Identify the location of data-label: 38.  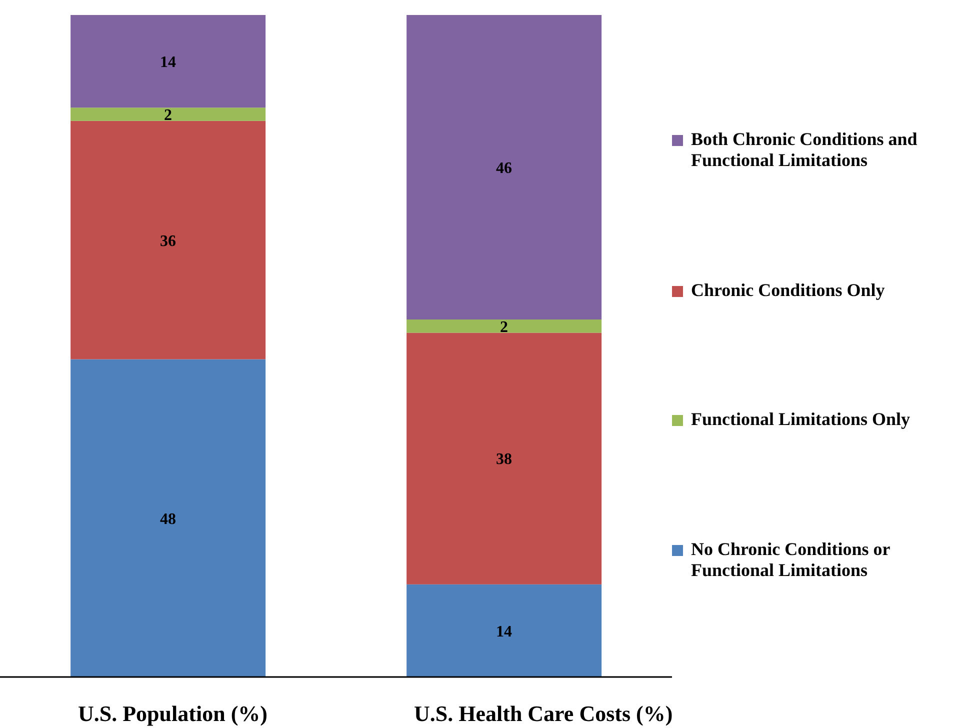
(504, 459).